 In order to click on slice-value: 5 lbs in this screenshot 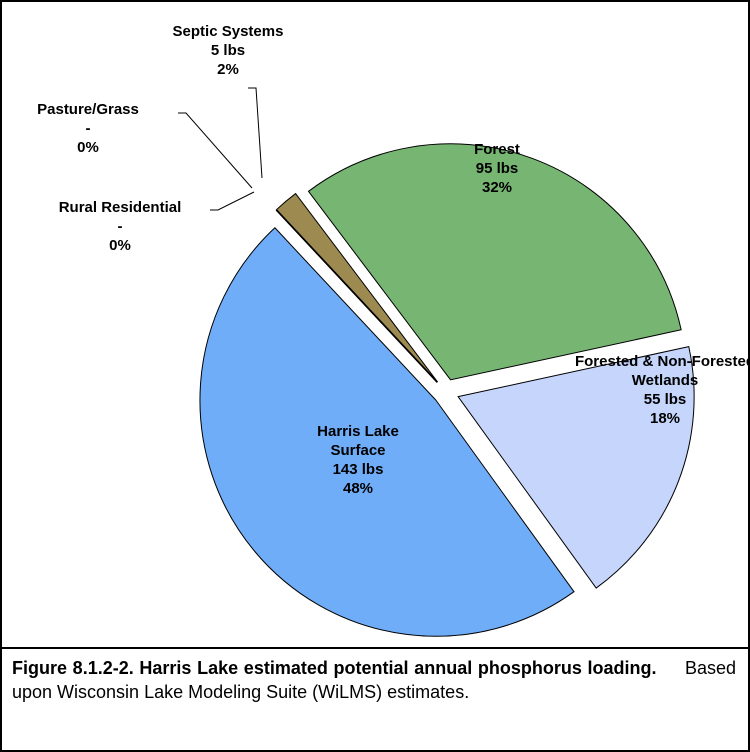, I will do `click(228, 50)`.